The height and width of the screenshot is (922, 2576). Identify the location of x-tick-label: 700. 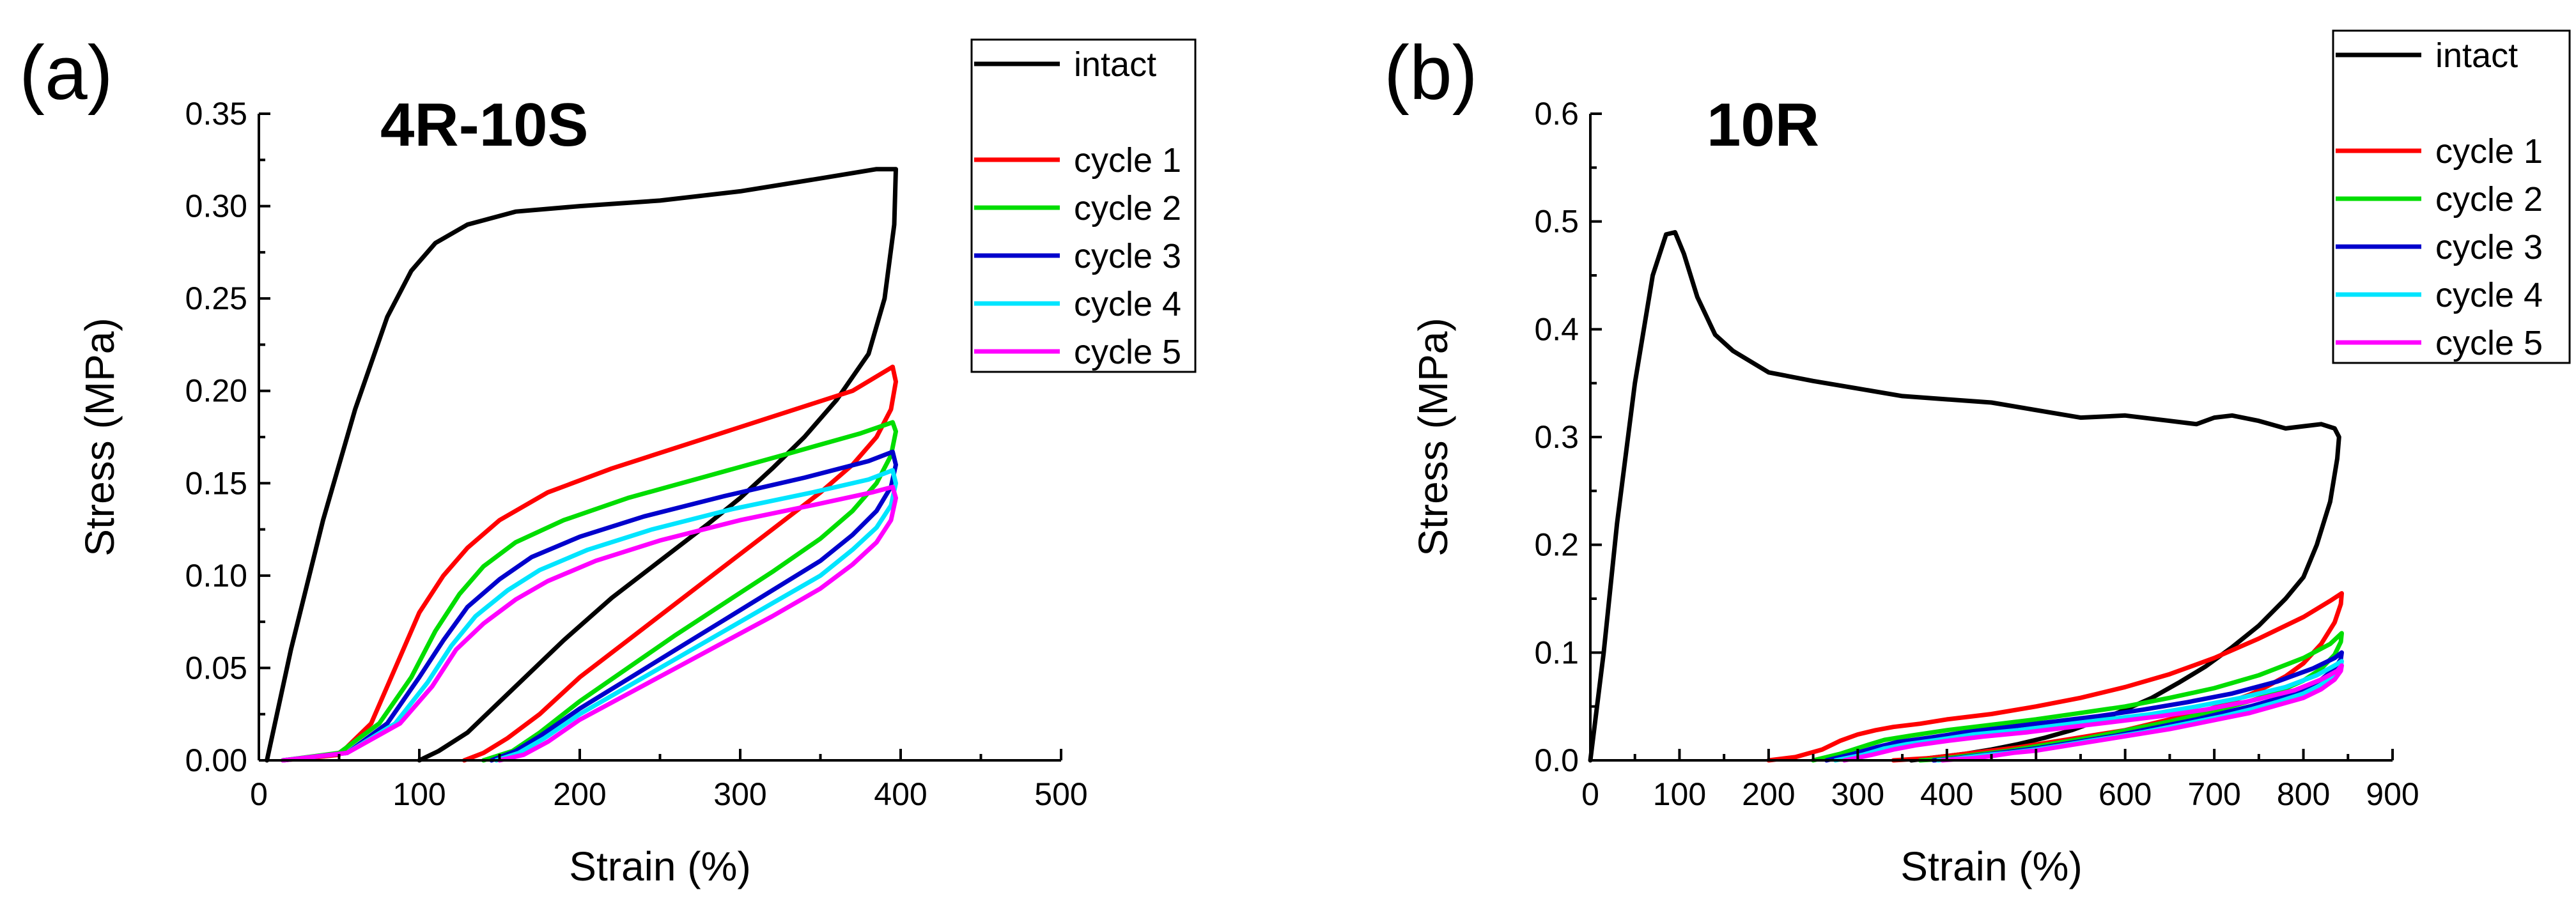
(2213, 794).